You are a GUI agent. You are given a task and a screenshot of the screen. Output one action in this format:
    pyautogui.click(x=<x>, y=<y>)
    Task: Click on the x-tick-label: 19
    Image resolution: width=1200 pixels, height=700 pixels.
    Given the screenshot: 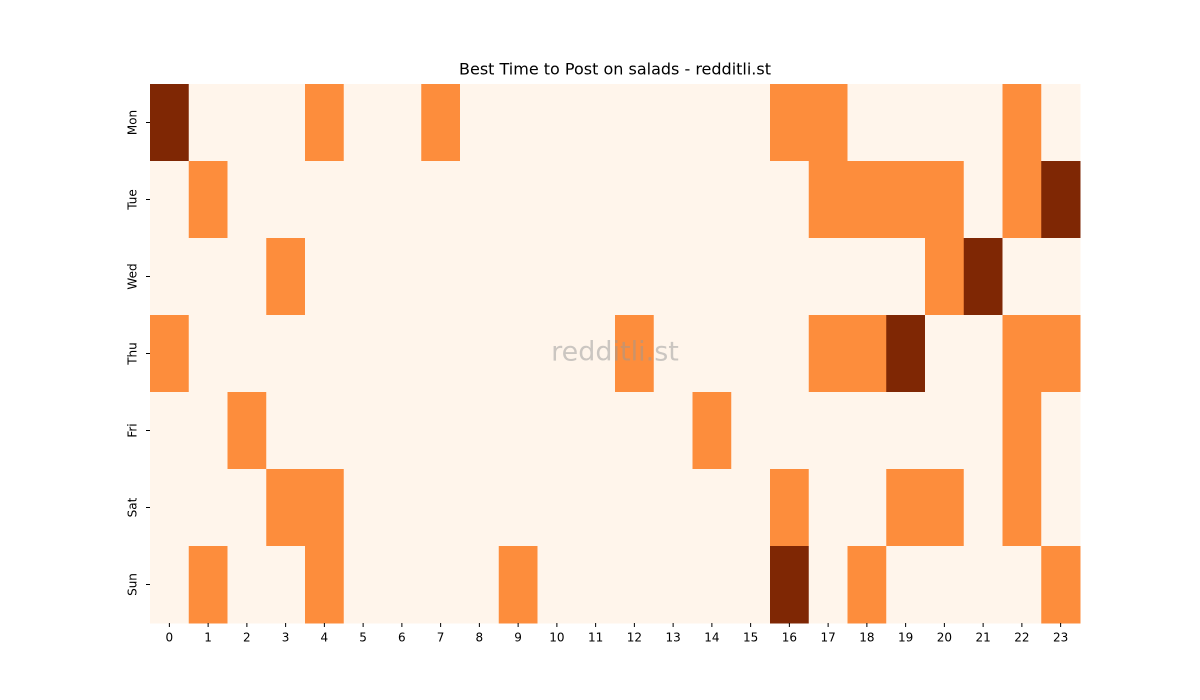 What is the action you would take?
    pyautogui.click(x=905, y=638)
    